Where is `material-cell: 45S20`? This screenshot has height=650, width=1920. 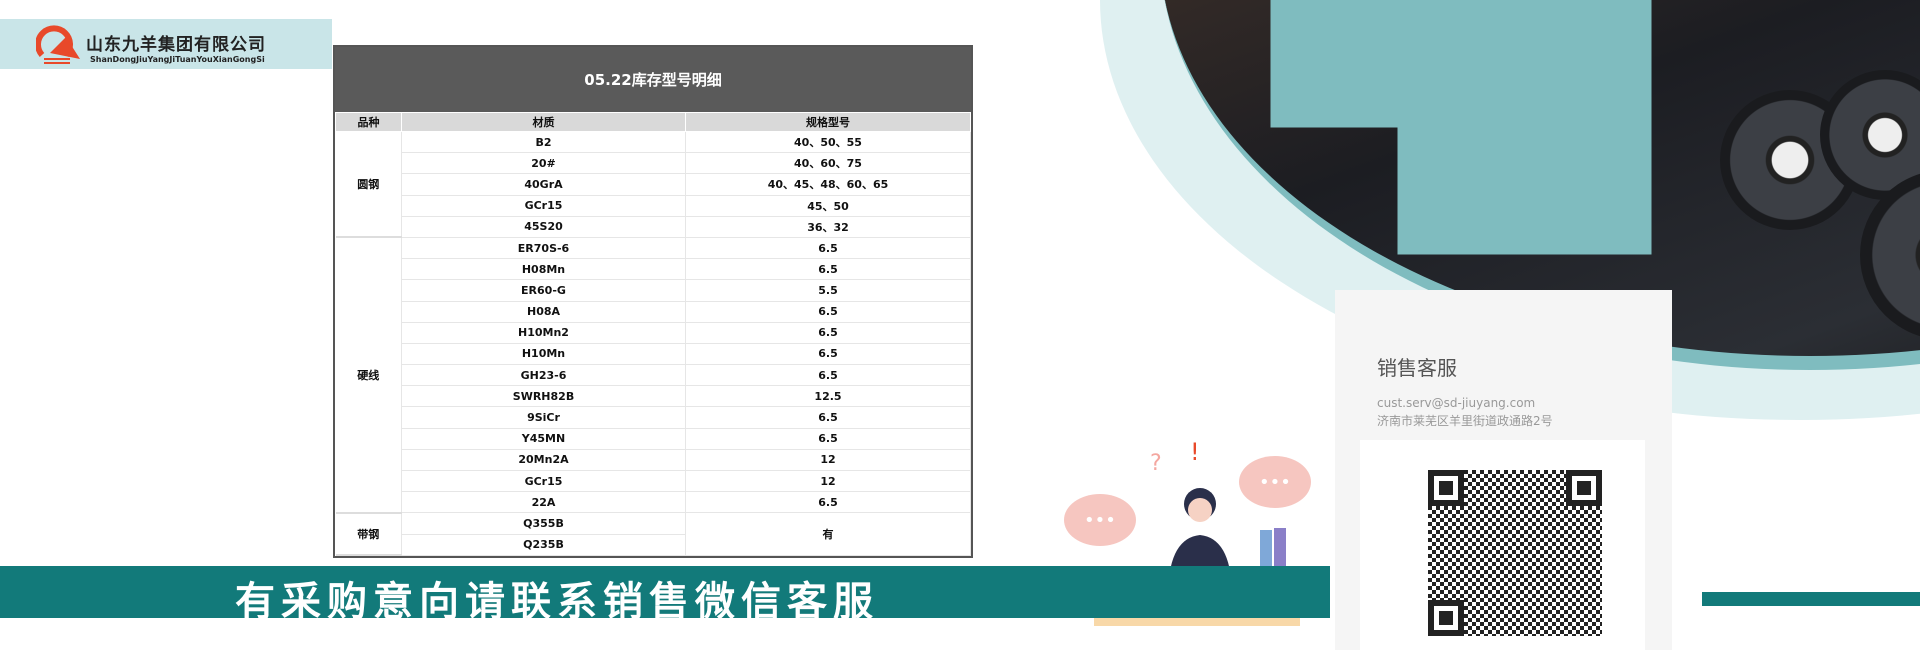 material-cell: 45S20 is located at coordinates (543, 227).